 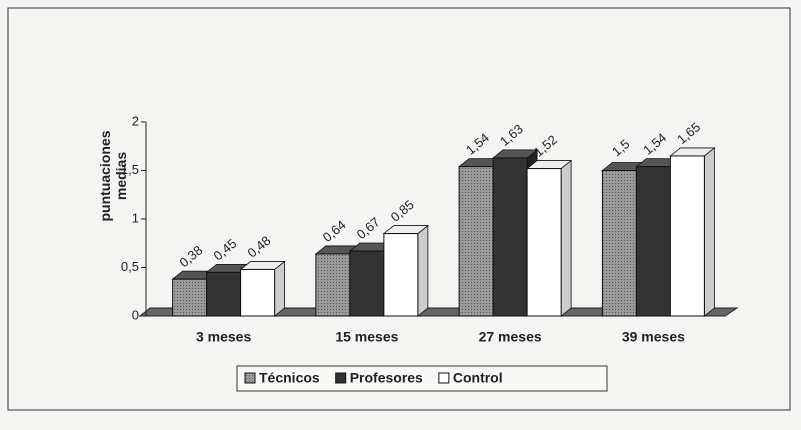 I want to click on legend-label: Control, so click(x=478, y=378).